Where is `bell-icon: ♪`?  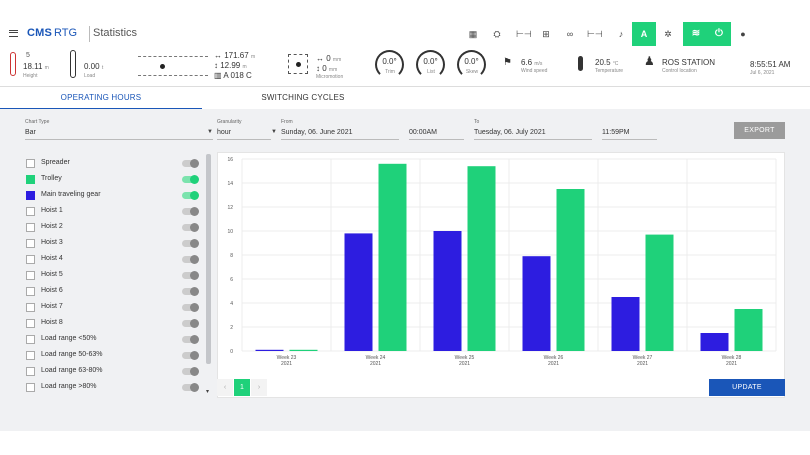 bell-icon: ♪ is located at coordinates (621, 34).